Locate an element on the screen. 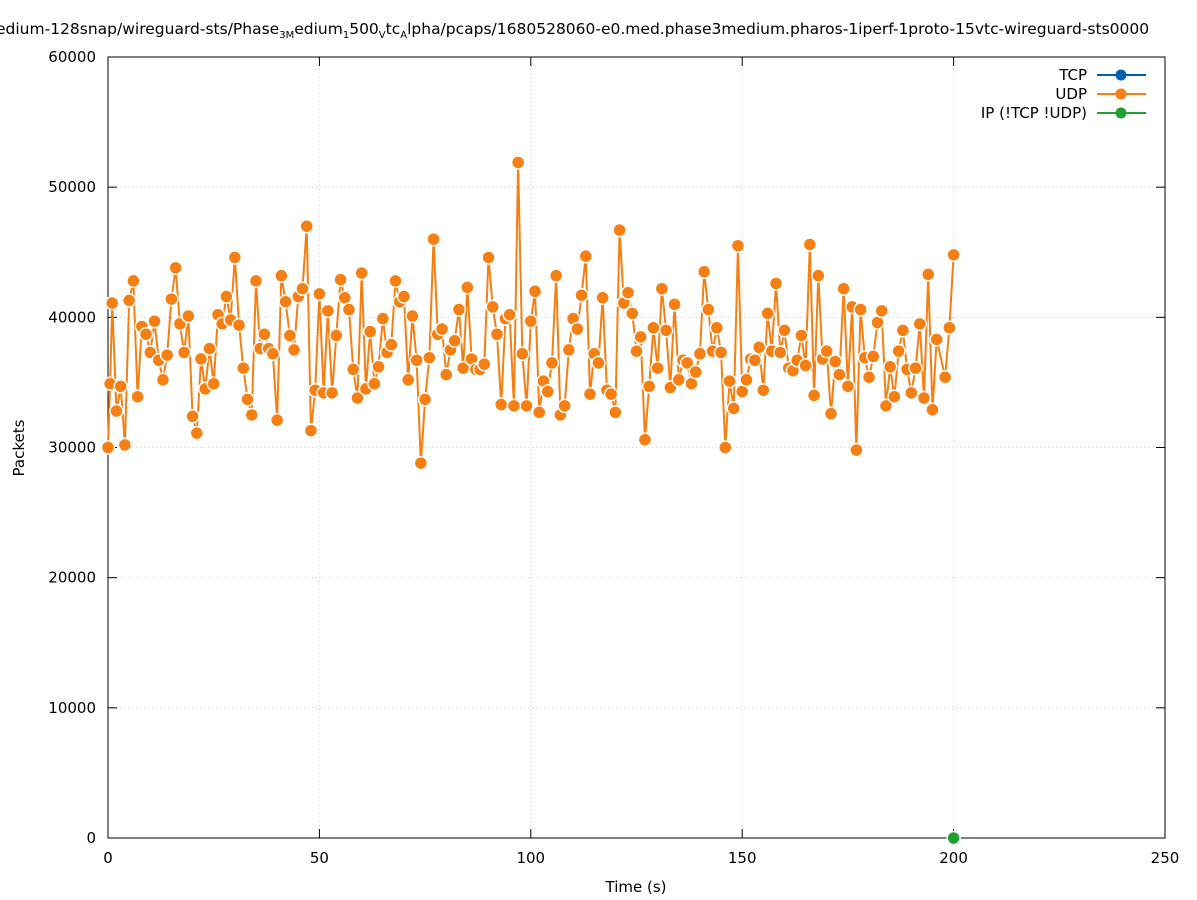 This screenshot has width=1197, height=900. series-ip-tcp-udp is located at coordinates (953, 838).